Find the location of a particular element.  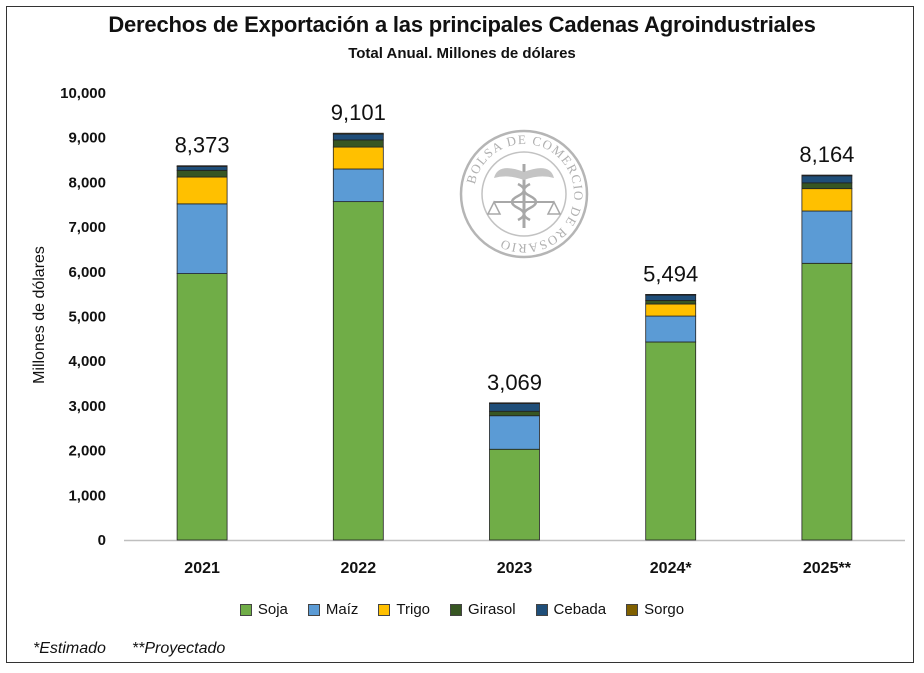

x-tick-label: 2021 is located at coordinates (202, 568).